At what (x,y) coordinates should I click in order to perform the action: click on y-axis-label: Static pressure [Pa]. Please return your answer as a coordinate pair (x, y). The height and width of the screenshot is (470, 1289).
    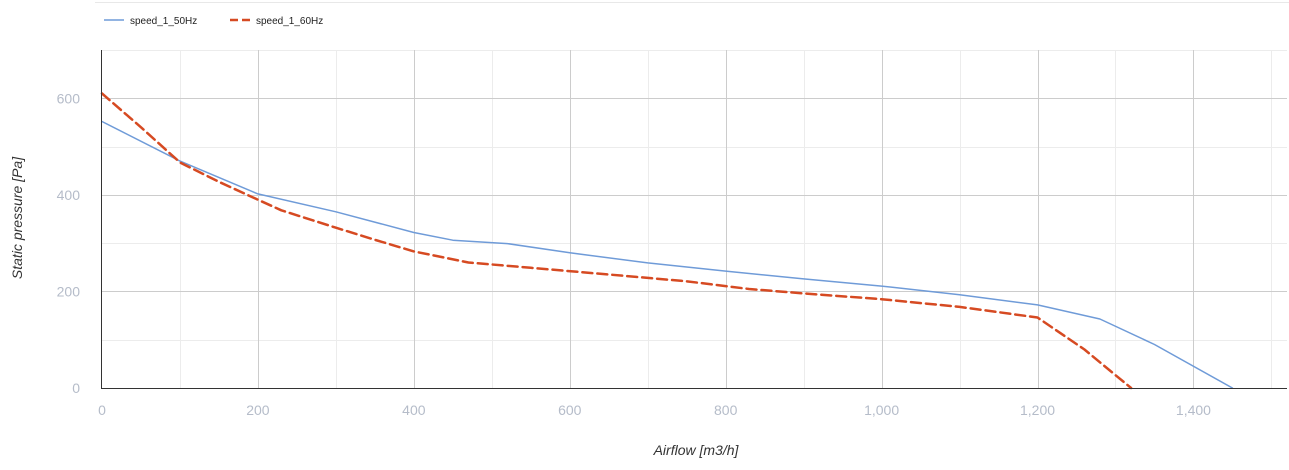
    Looking at the image, I should click on (17, 217).